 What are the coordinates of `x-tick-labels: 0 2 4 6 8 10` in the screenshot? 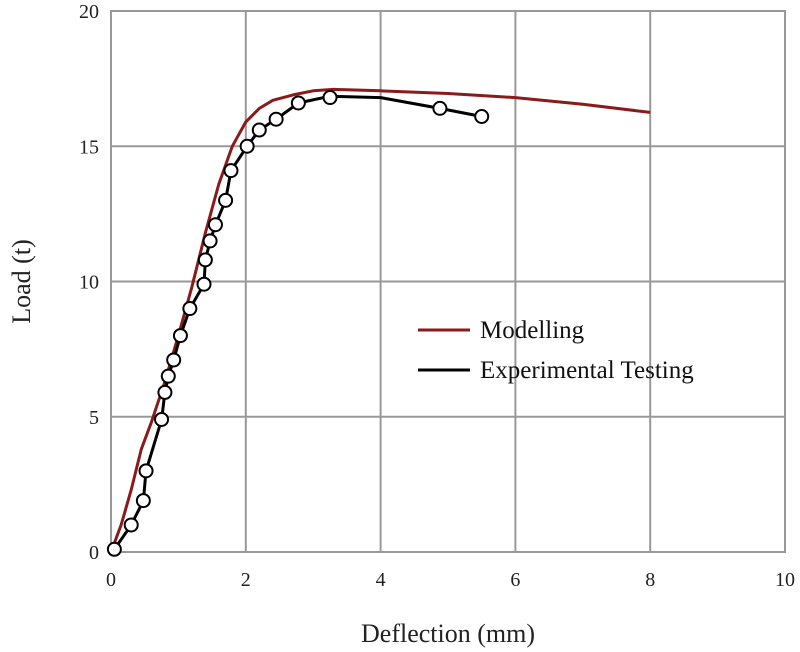 It's located at (450, 580).